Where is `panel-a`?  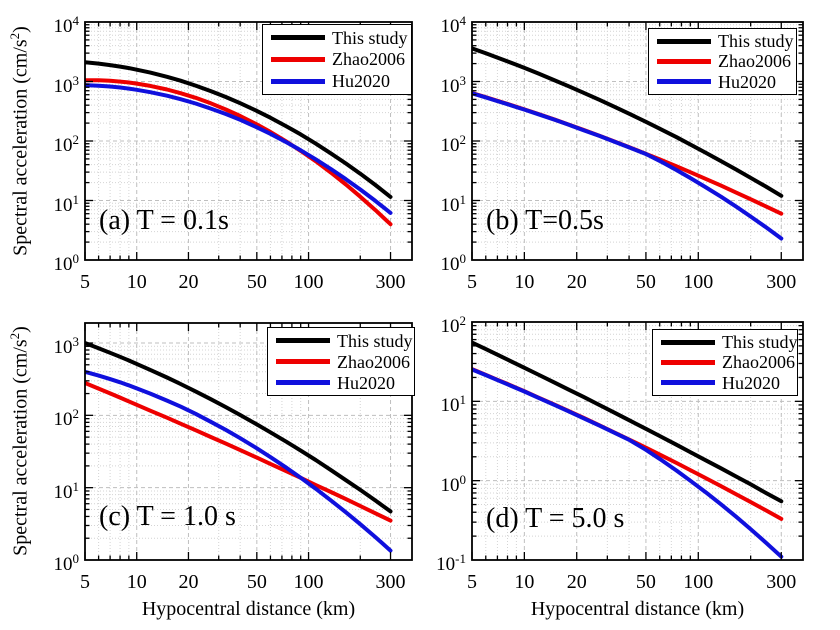 panel-a is located at coordinates (248, 141).